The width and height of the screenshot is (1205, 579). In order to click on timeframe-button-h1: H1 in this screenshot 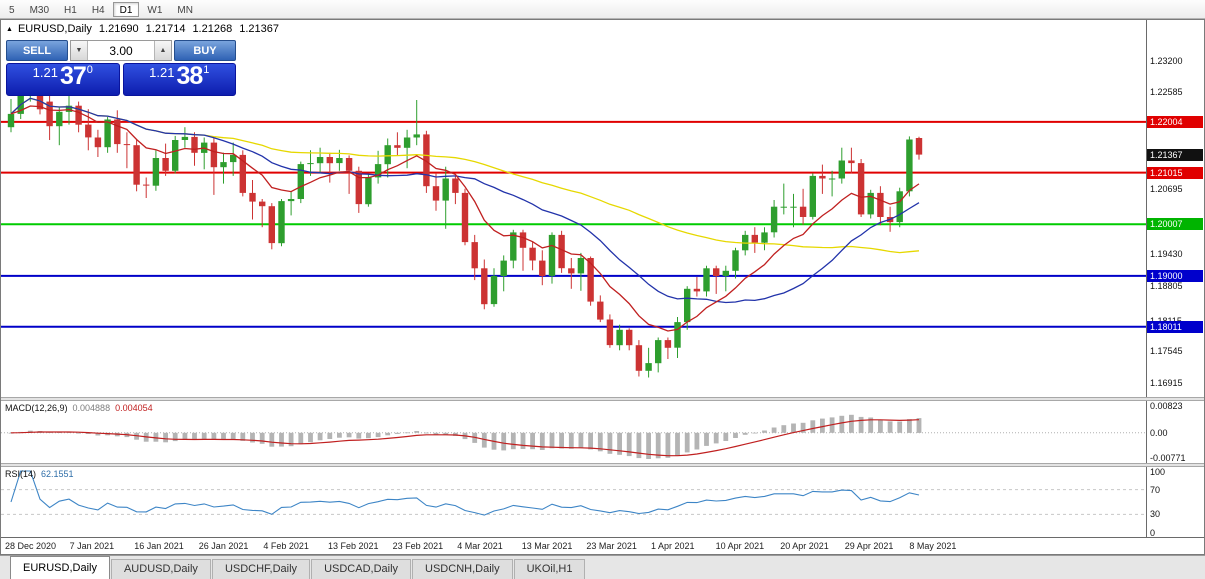, I will do `click(70, 10)`.